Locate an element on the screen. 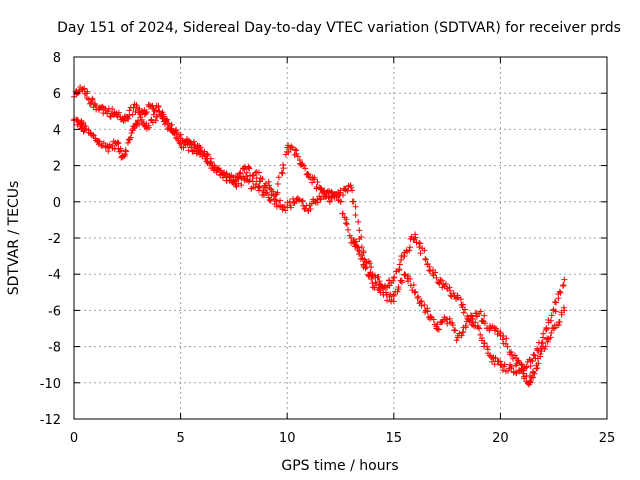  y-tick-label: -12 is located at coordinates (50, 420).